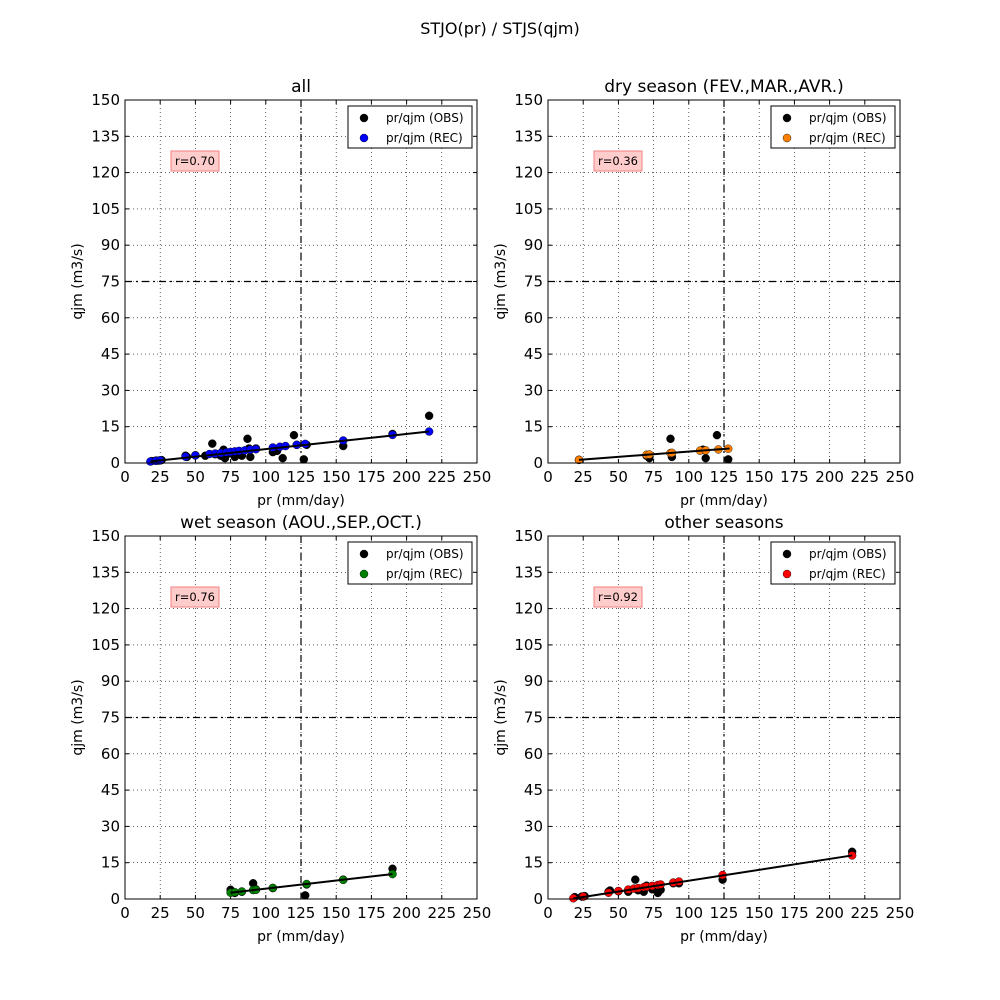 Image resolution: width=1000 pixels, height=1000 pixels. What do you see at coordinates (301, 87) in the screenshot?
I see `panel-title: all` at bounding box center [301, 87].